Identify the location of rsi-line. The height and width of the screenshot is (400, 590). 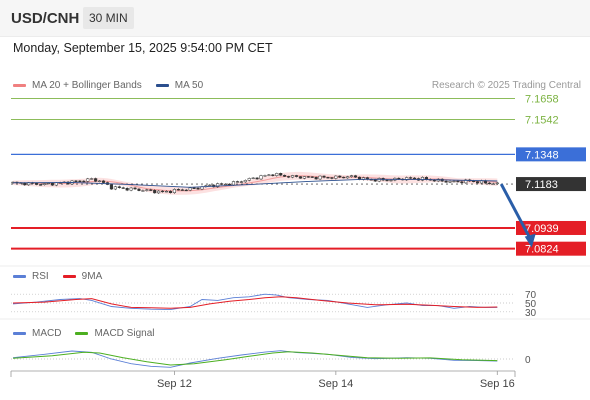
(255, 302).